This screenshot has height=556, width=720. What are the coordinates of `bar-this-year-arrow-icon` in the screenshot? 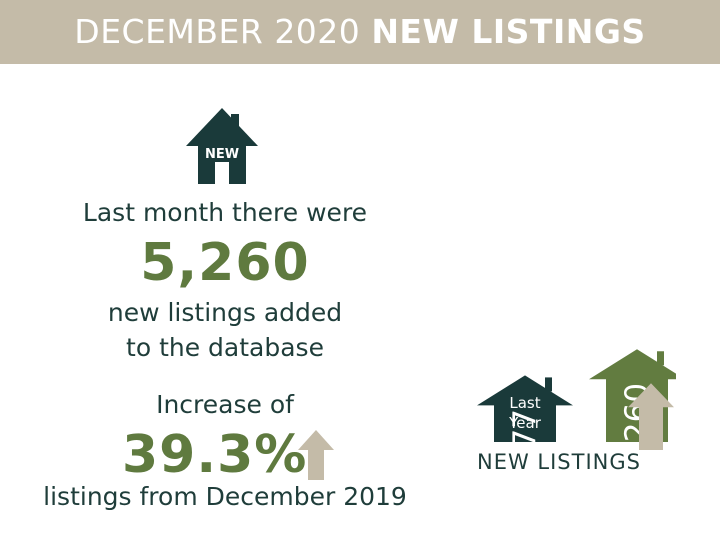 It's located at (651, 416).